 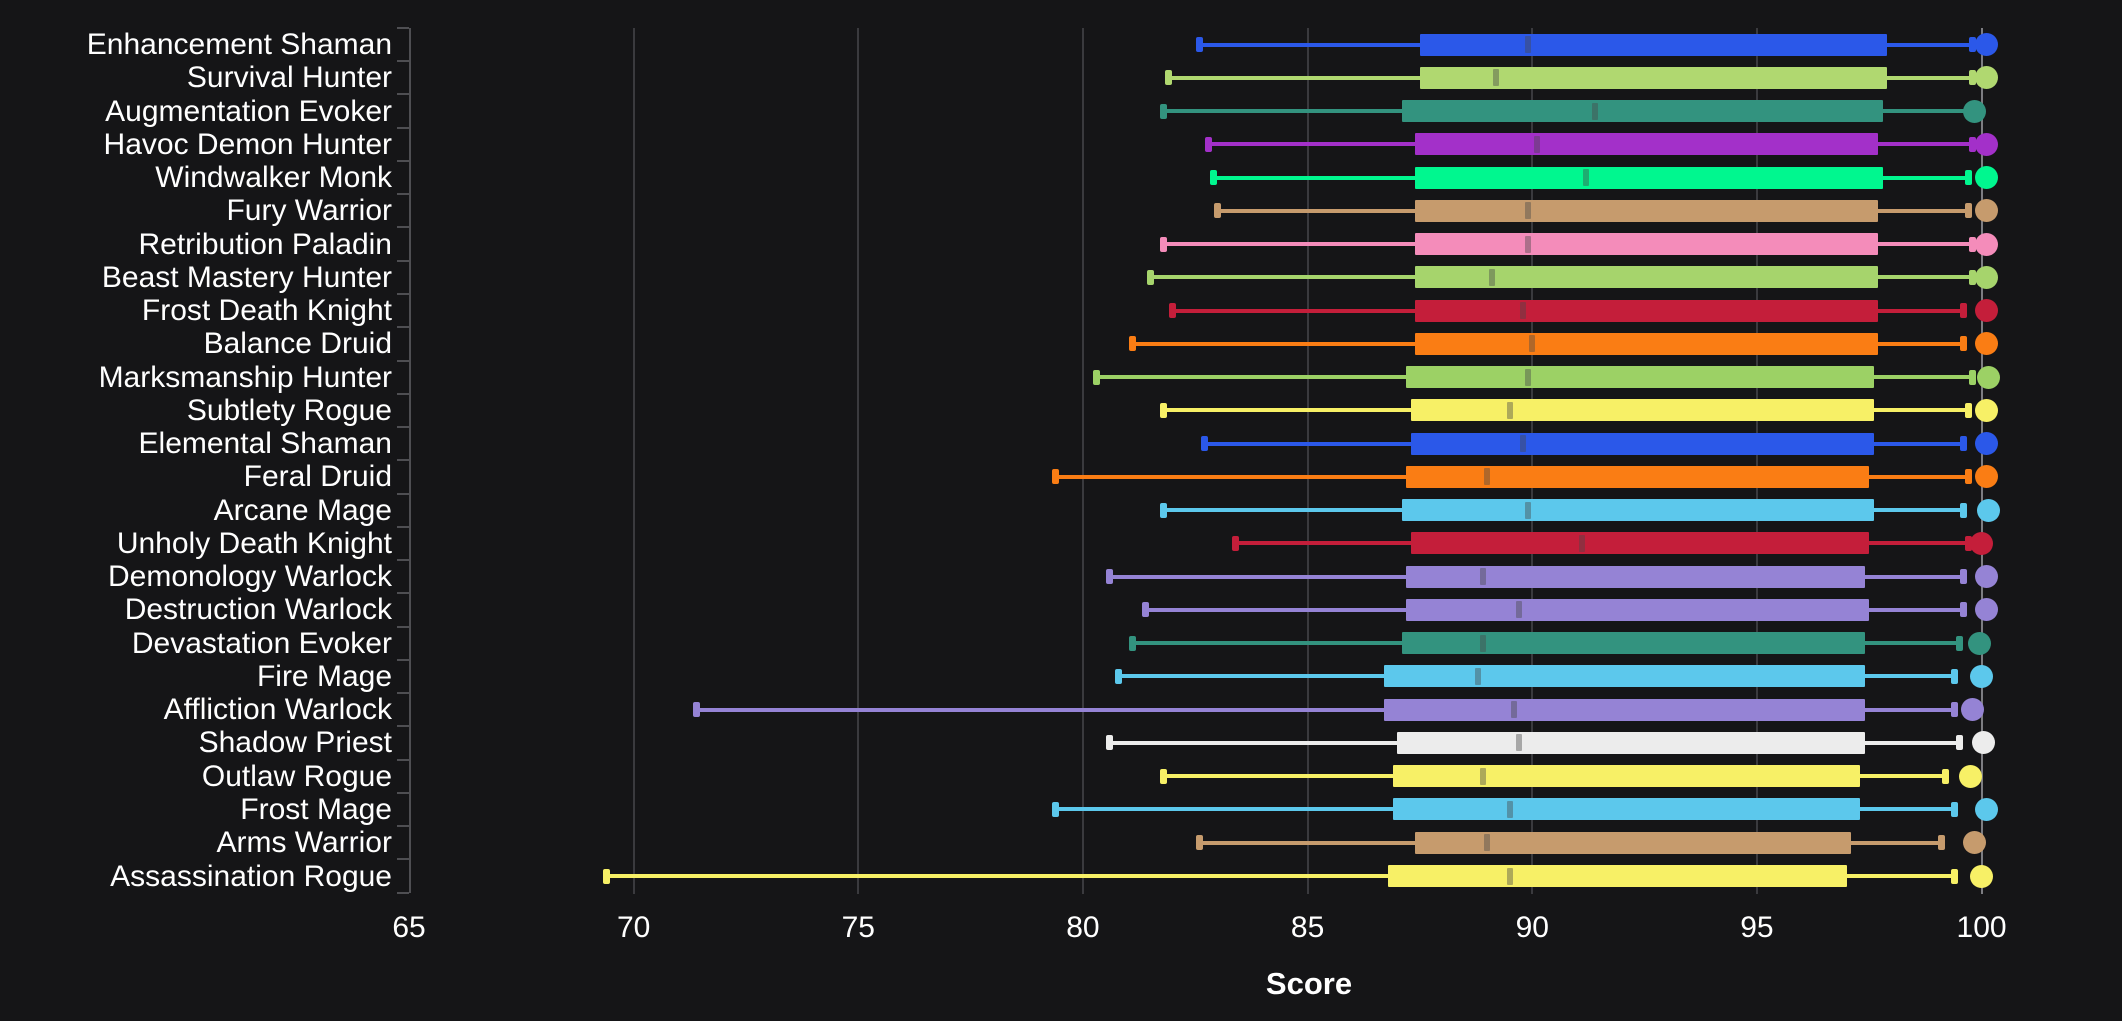 What do you see at coordinates (277, 710) in the screenshot?
I see `category-label: Affliction Warlock` at bounding box center [277, 710].